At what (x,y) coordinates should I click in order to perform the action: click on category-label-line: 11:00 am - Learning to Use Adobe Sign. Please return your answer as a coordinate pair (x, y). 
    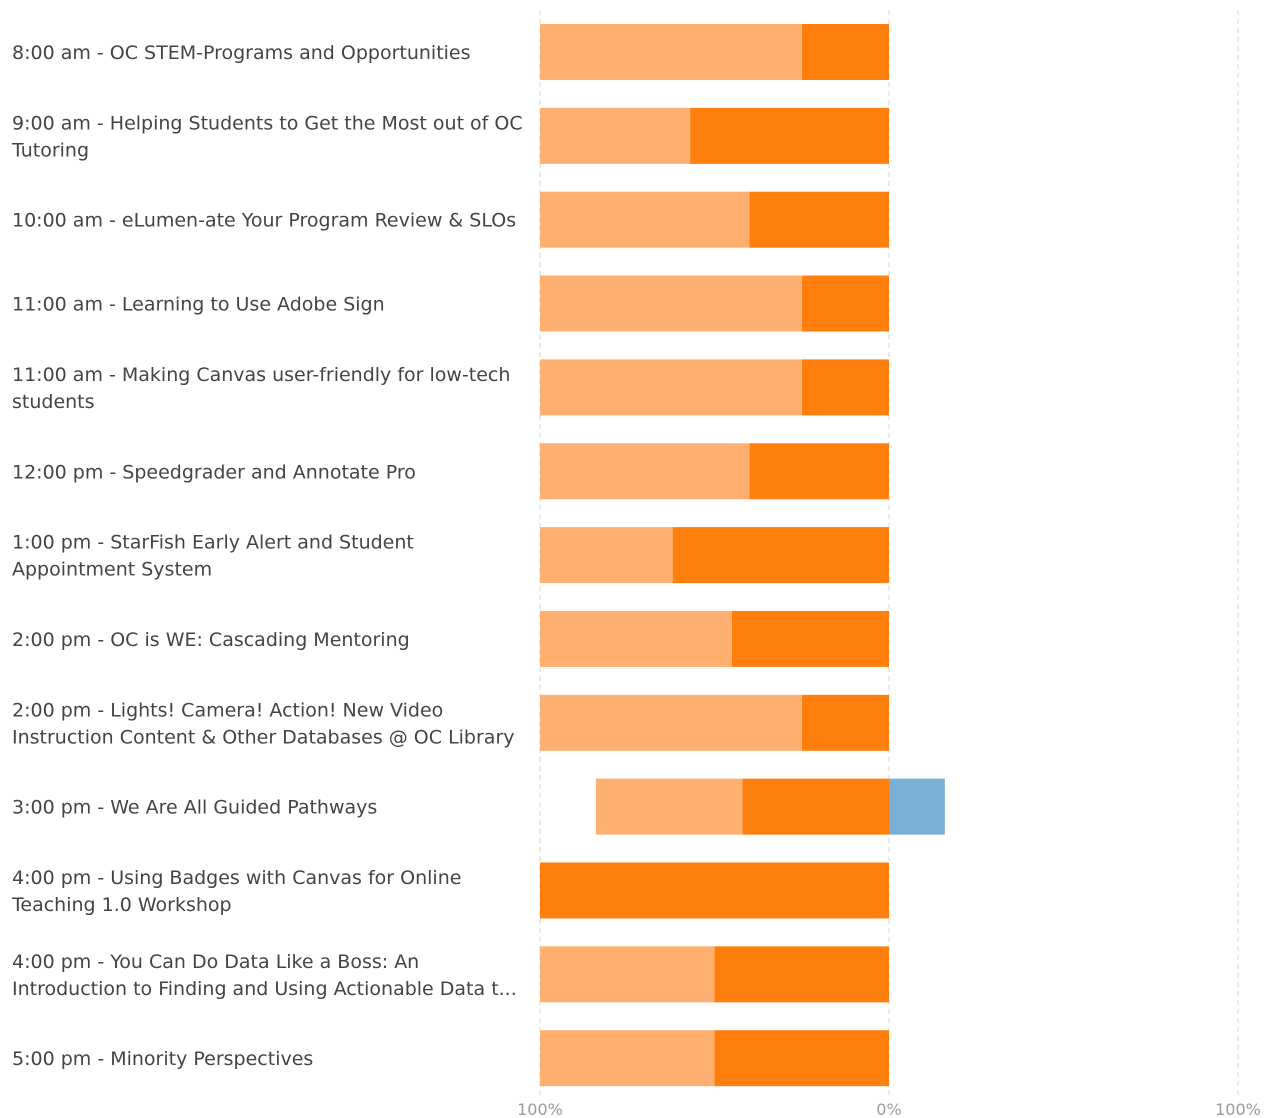
    Looking at the image, I should click on (198, 305).